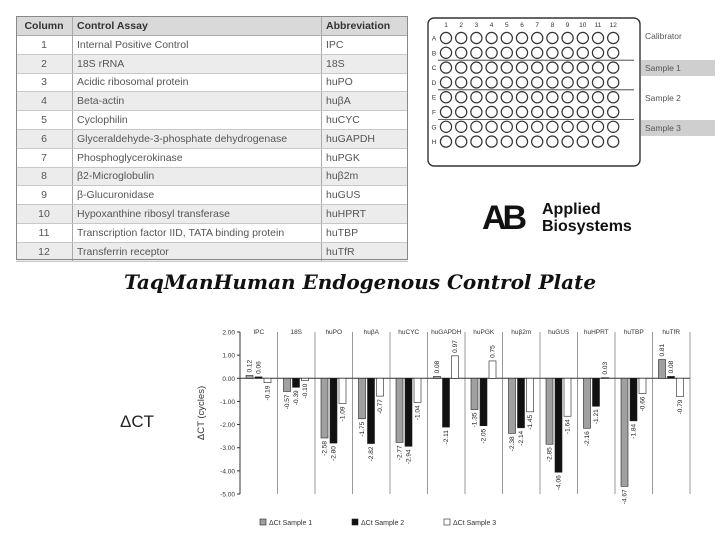 The width and height of the screenshot is (720, 540). What do you see at coordinates (455, 346) in the screenshot?
I see `bar-value-label: 0.97` at bounding box center [455, 346].